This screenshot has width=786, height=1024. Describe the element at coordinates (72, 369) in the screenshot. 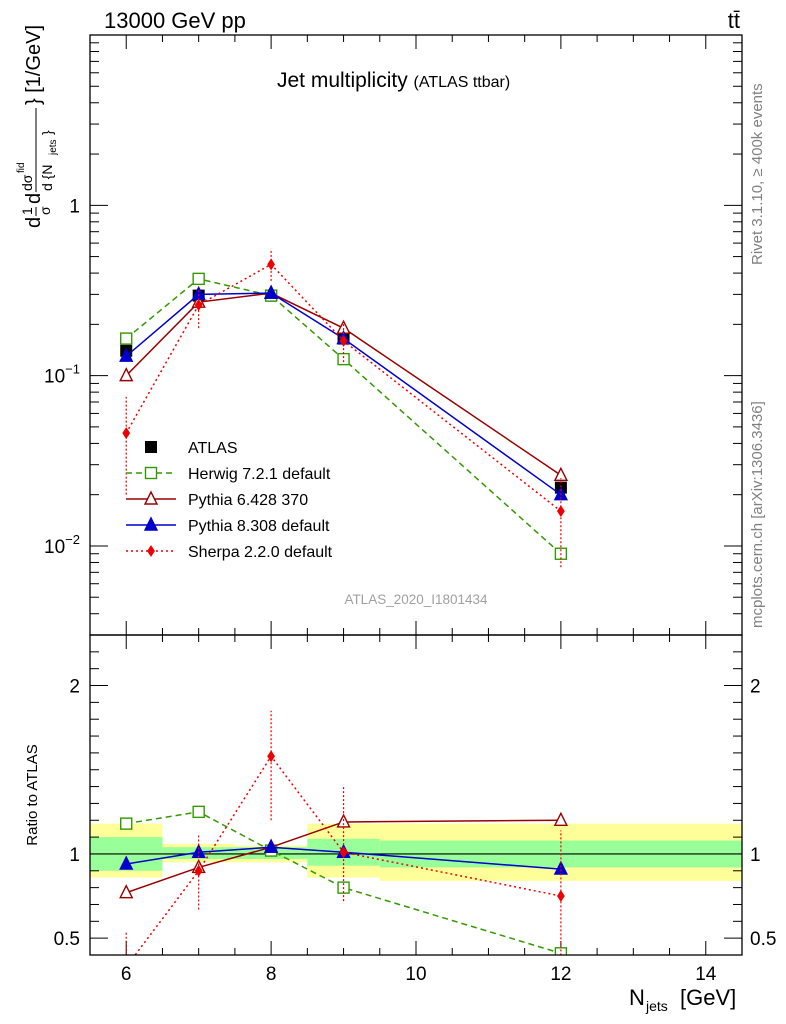

I see `y-tick-exponent: −1` at that location.